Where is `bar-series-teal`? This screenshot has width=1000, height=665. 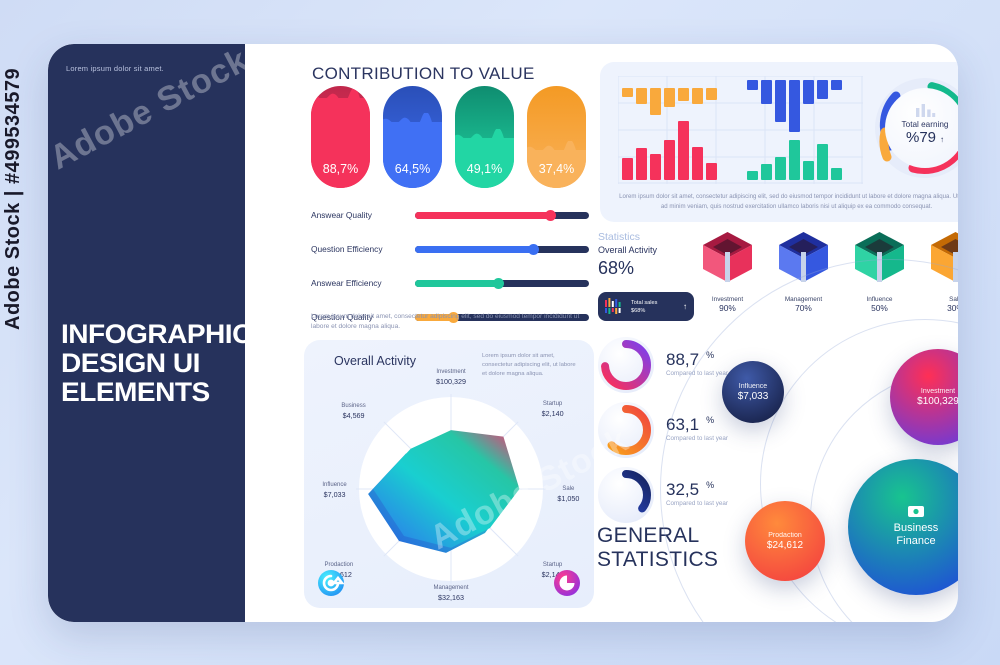 bar-series-teal is located at coordinates (794, 149).